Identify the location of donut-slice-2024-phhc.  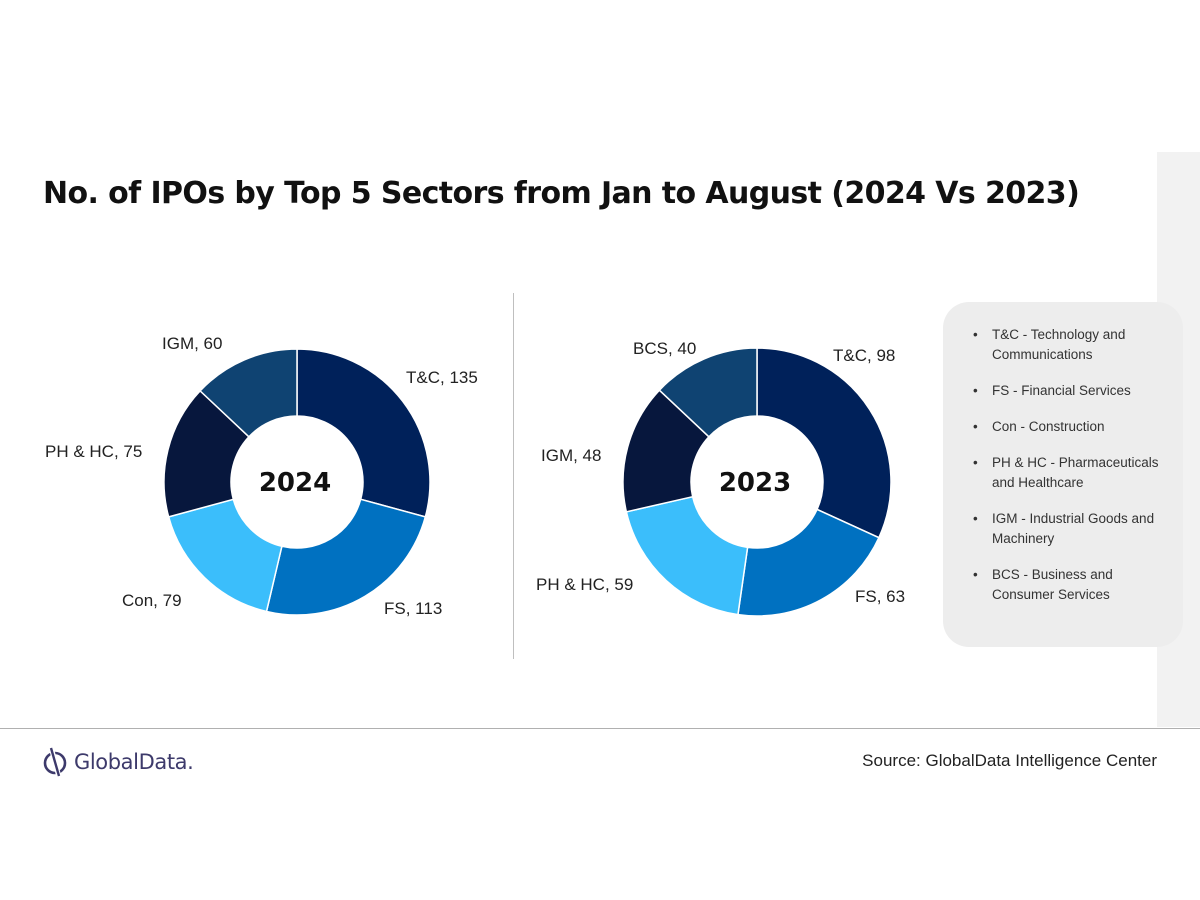
(206, 453).